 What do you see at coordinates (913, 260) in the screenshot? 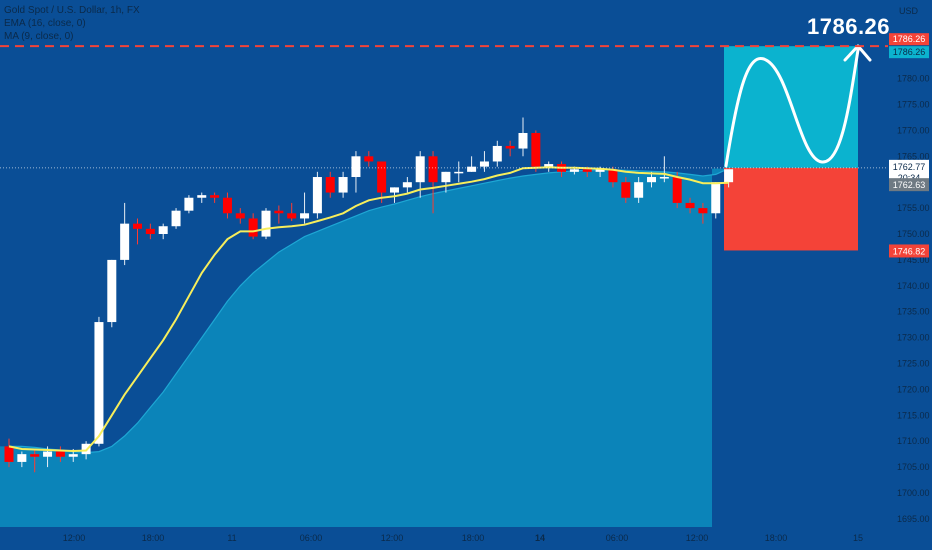
I see `y-tick-label-10: 1745.00` at bounding box center [913, 260].